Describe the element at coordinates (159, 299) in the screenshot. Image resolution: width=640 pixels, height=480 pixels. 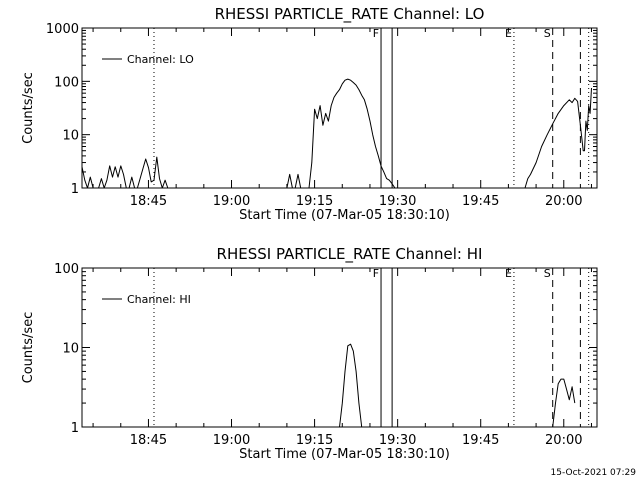
I see `legend-label: Channel: HI` at that location.